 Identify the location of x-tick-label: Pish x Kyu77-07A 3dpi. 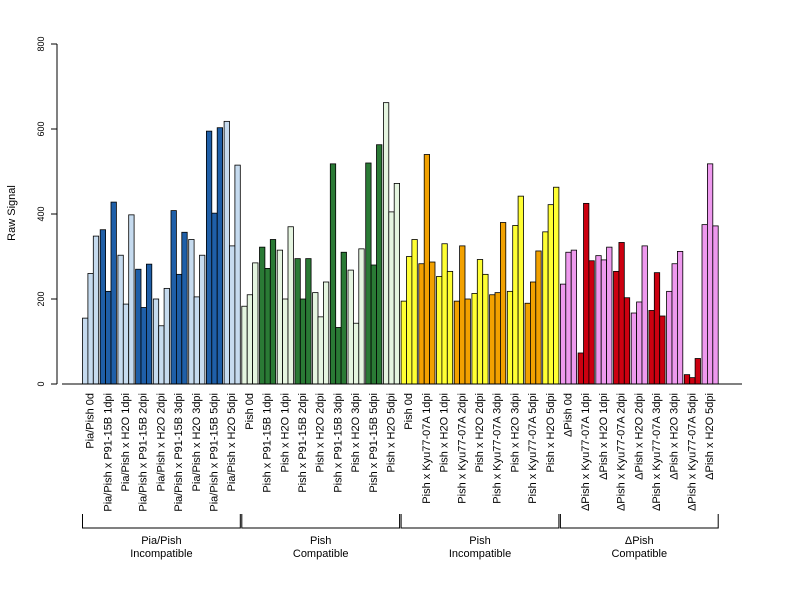
(498, 448).